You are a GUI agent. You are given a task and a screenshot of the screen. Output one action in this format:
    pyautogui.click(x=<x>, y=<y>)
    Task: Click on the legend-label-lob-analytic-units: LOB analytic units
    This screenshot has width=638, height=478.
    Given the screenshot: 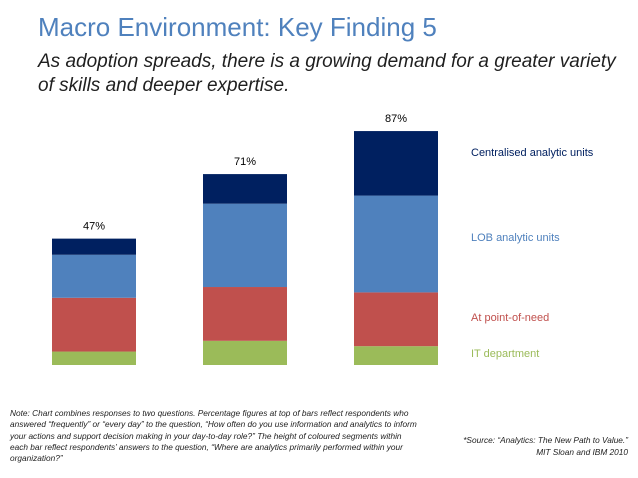 What is the action you would take?
    pyautogui.click(x=515, y=238)
    